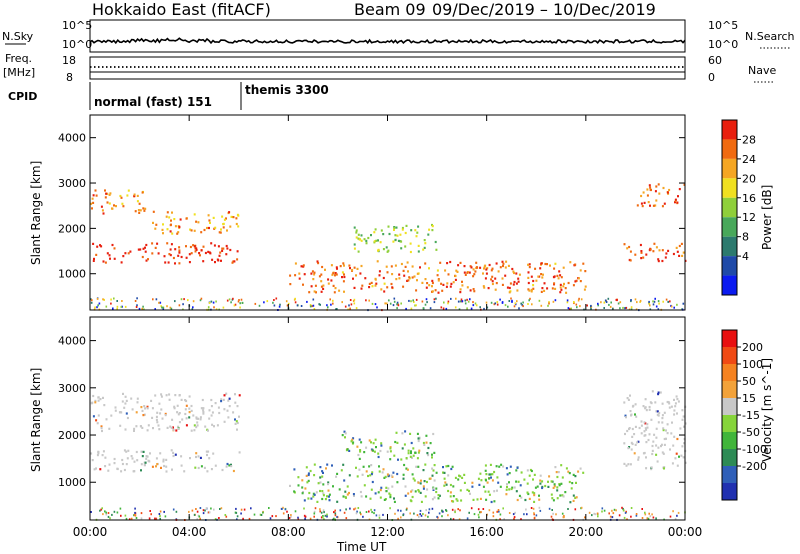 The image size is (800, 554). I want to click on colorbar-tick-label: 12, so click(749, 217).